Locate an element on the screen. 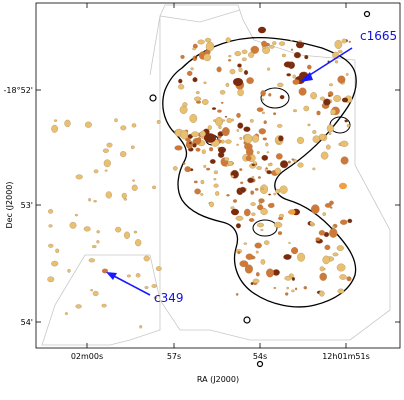  c1665-arrow-line is located at coordinates (328, 63).